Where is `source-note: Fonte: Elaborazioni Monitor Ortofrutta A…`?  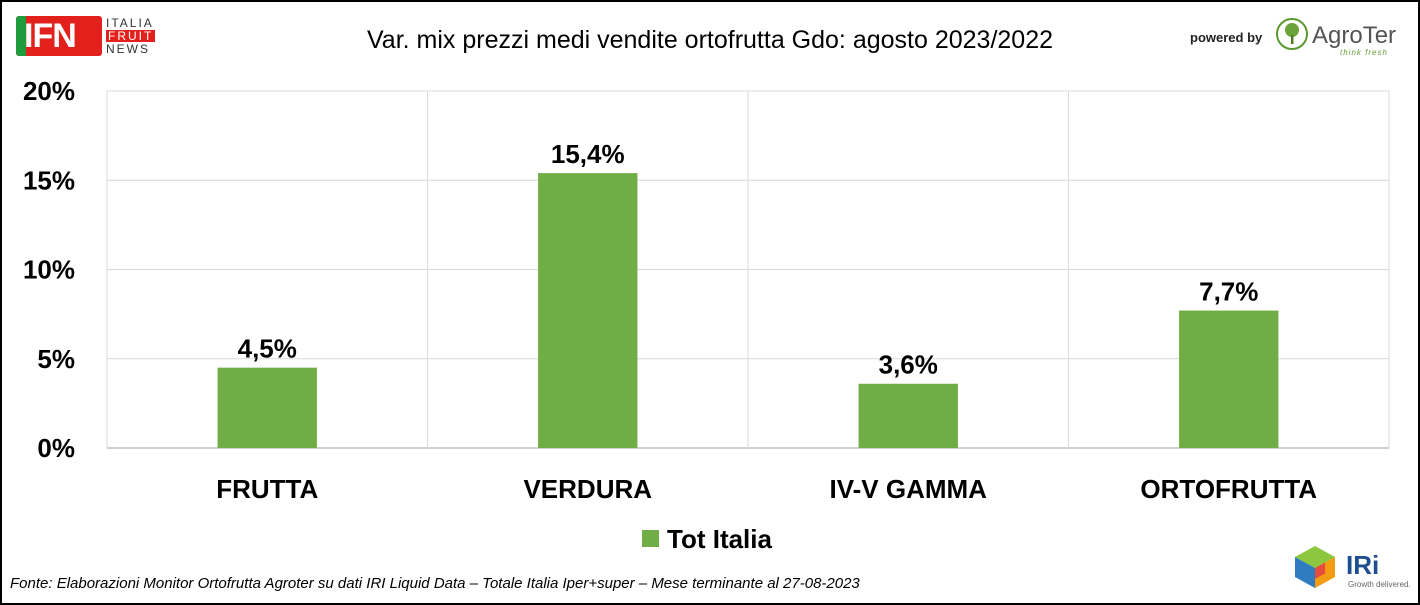 source-note: Fonte: Elaborazioni Monitor Ortofrutta A… is located at coordinates (435, 583).